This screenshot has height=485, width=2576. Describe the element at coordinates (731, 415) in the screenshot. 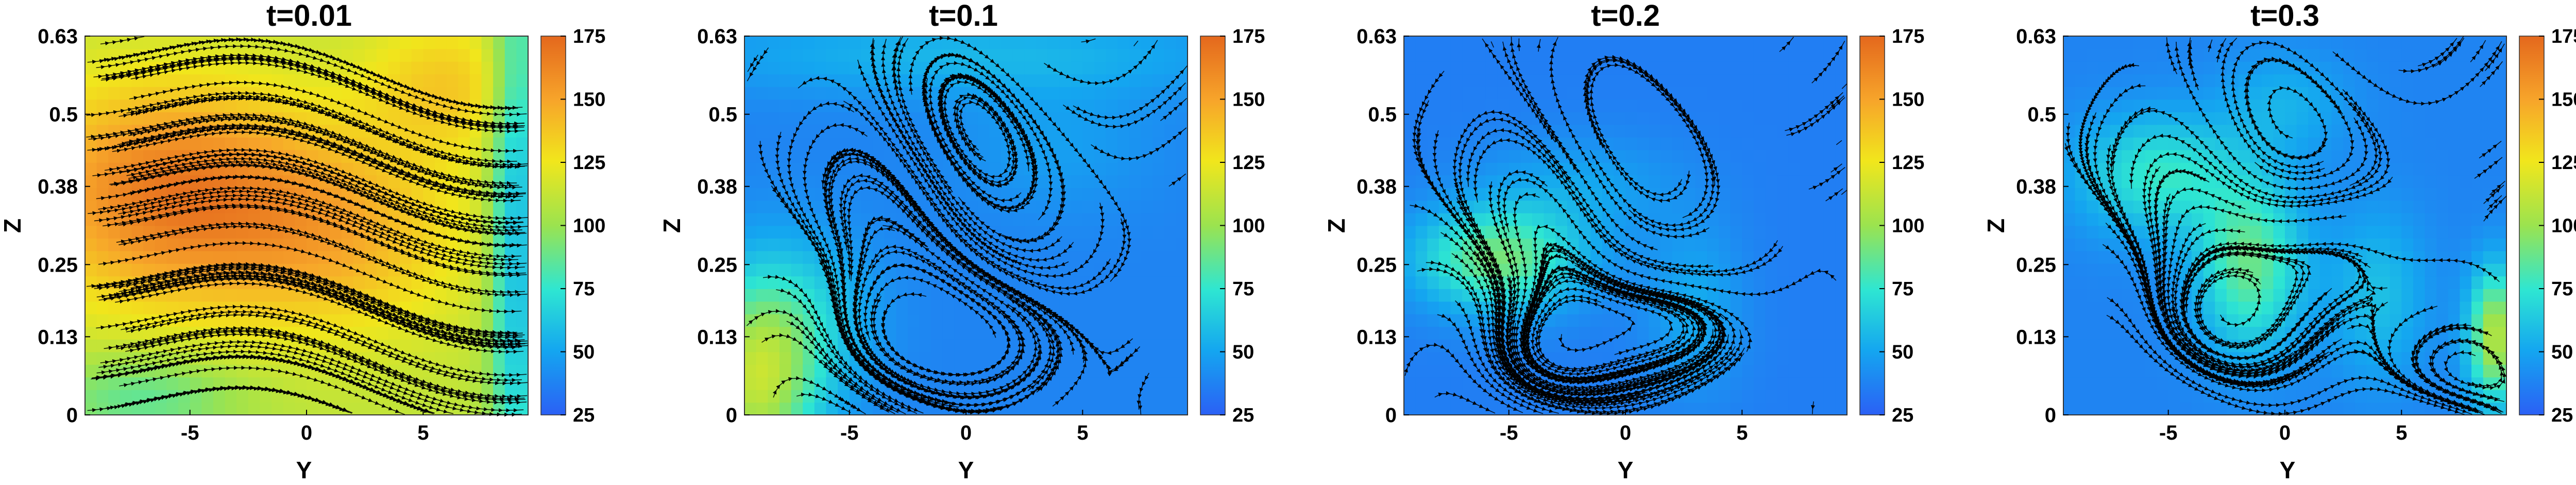

I see `y-tick-label: 0` at that location.